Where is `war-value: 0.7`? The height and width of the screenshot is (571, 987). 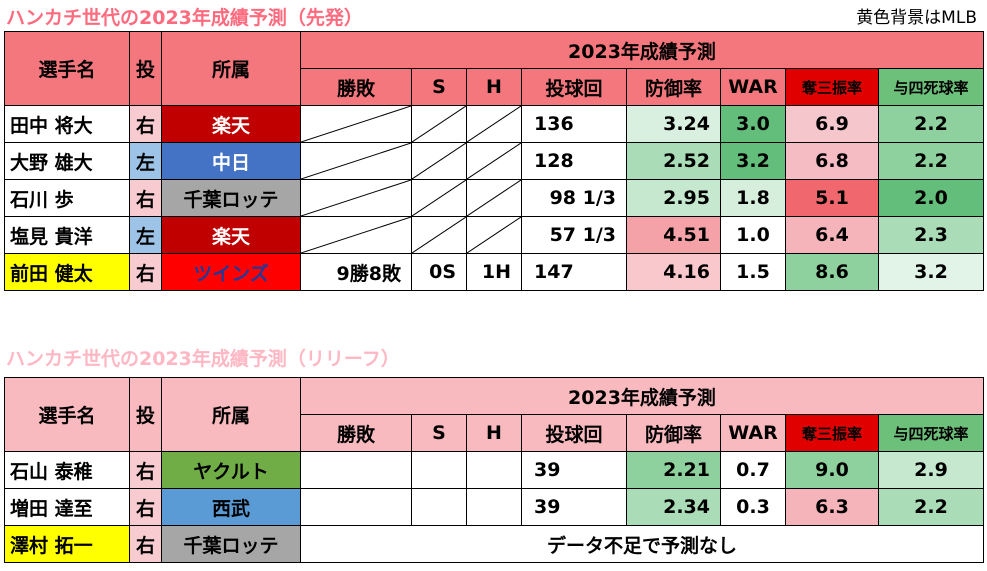
war-value: 0.7 is located at coordinates (753, 470).